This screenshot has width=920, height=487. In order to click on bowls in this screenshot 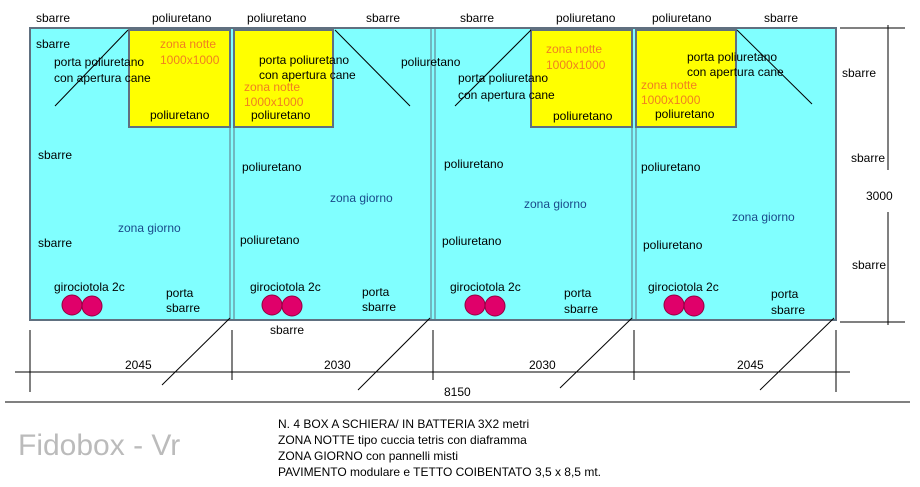, I will do `click(383, 305)`.